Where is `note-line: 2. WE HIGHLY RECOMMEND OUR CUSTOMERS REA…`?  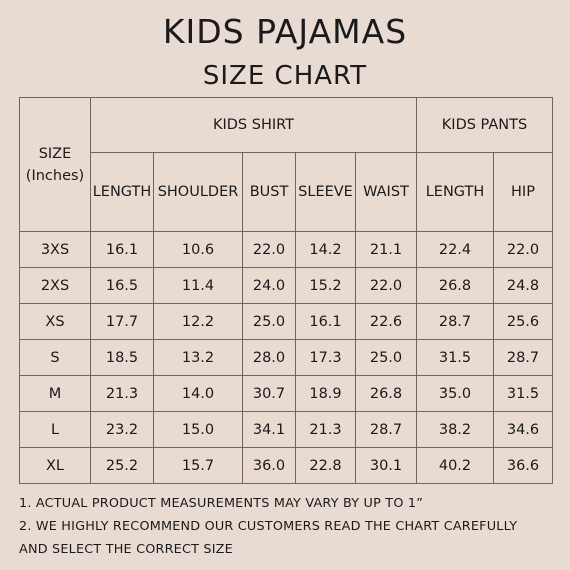 note-line: 2. WE HIGHLY RECOMMEND OUR CUSTOMERS REA… is located at coordinates (268, 526).